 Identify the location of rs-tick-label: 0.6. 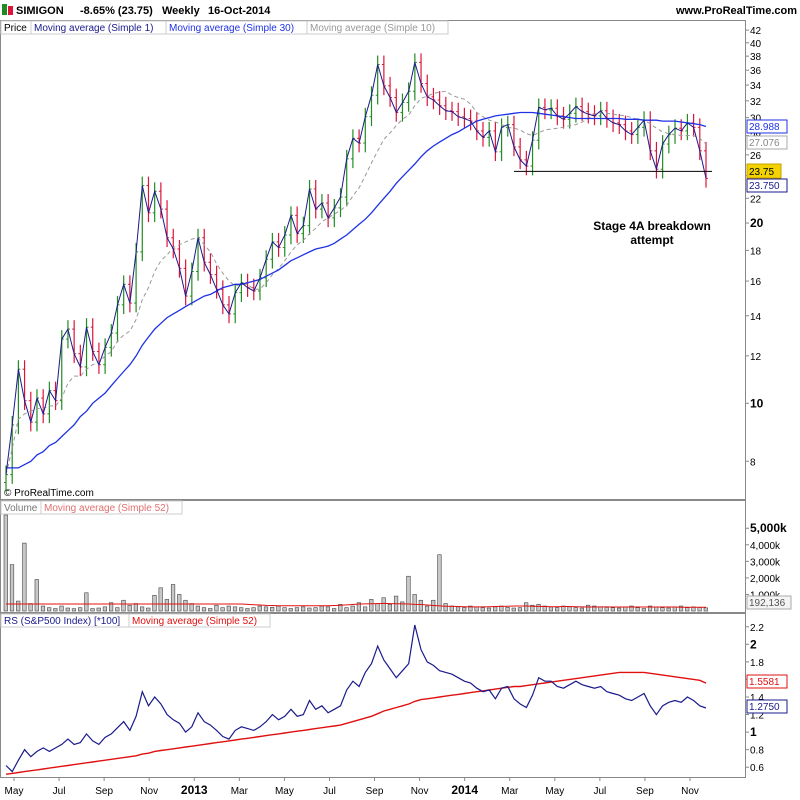
(757, 768).